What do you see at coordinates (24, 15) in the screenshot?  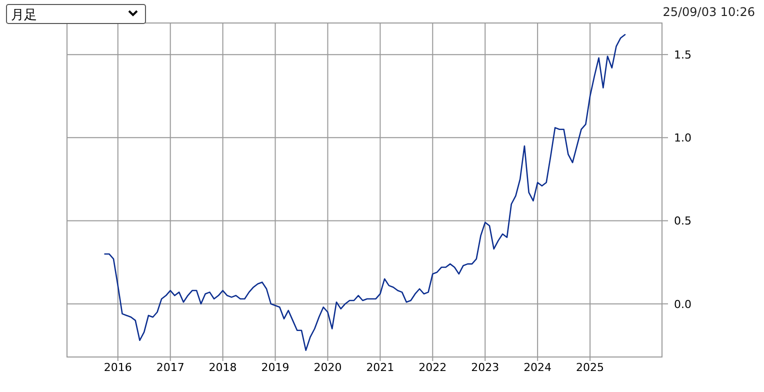 I see `text: 月足` at bounding box center [24, 15].